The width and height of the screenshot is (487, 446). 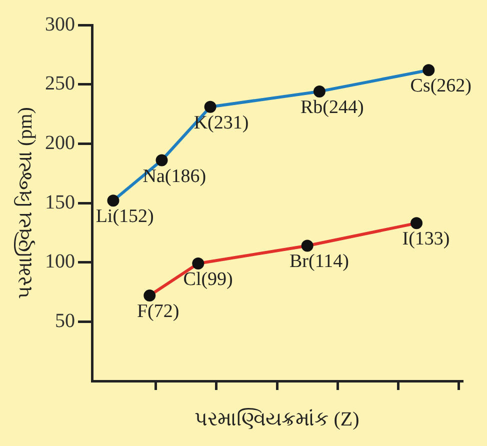 What do you see at coordinates (277, 419) in the screenshot?
I see `x-axis-title: પરમાણ્વિયક્રમાંક (Z)` at bounding box center [277, 419].